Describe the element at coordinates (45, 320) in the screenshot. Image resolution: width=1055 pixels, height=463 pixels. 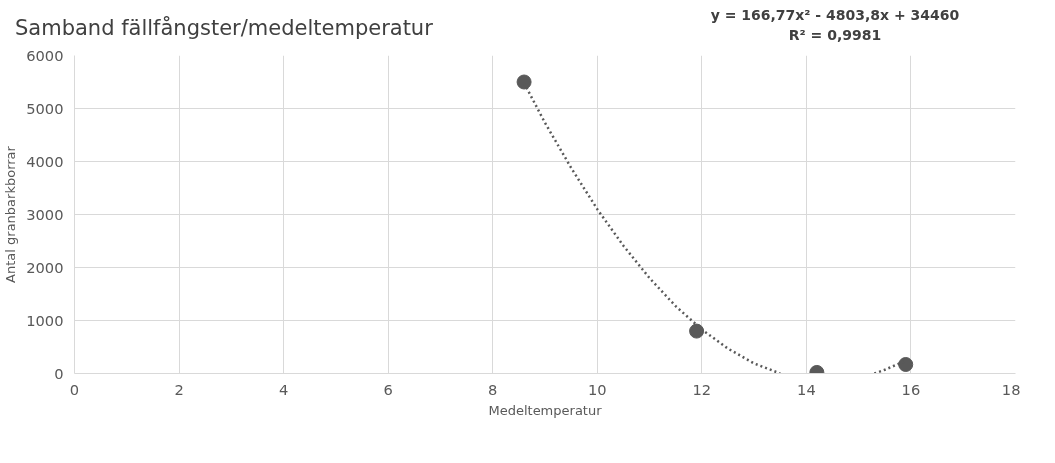
I see `y-tick-label: 1000` at that location.